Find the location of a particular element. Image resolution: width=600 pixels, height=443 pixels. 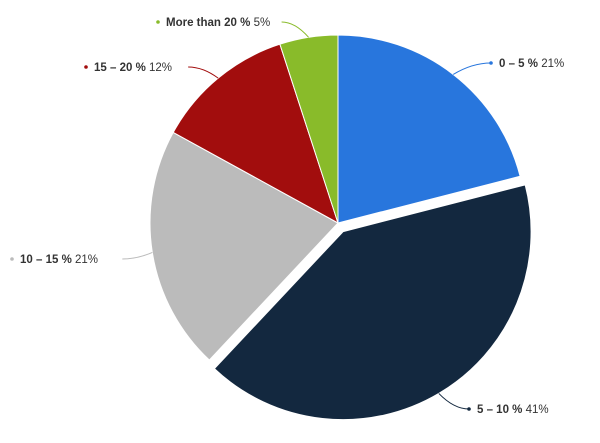

data-label-more-than-20: More than 20 % 5% is located at coordinates (218, 23).